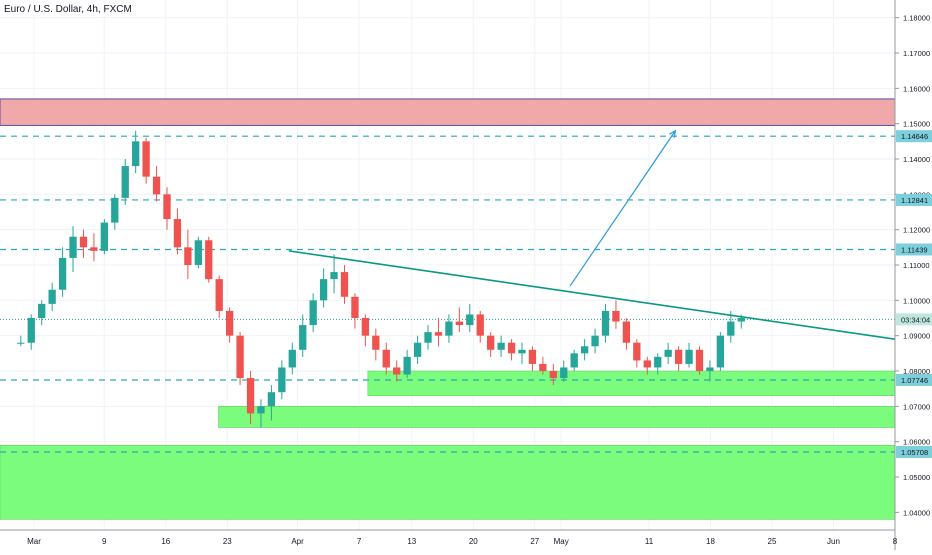  Describe the element at coordinates (916, 124) in the screenshot. I see `price-tick-label: 1.15000` at that location.